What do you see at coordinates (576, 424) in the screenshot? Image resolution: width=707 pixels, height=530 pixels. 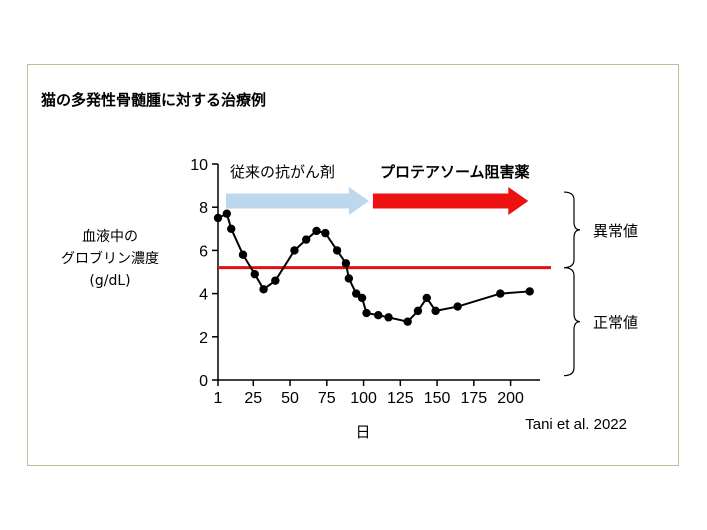 I see `citation: Tani et al. 2022` at bounding box center [576, 424].